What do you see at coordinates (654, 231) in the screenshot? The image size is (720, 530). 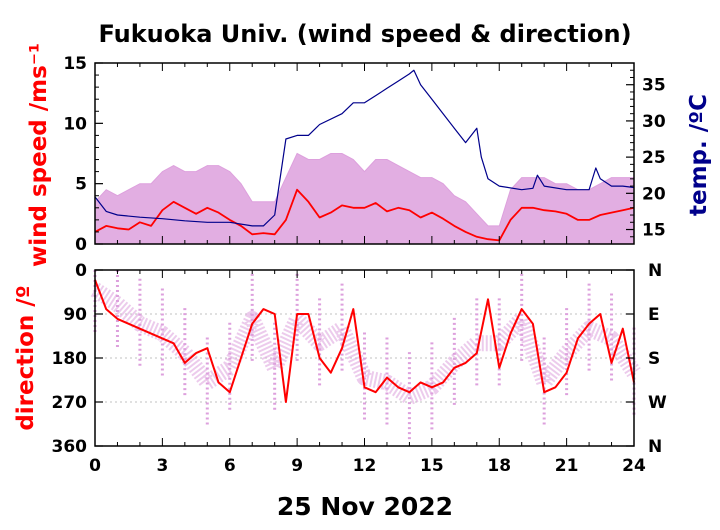 I see `temperature-tick-label: 15` at bounding box center [654, 231].